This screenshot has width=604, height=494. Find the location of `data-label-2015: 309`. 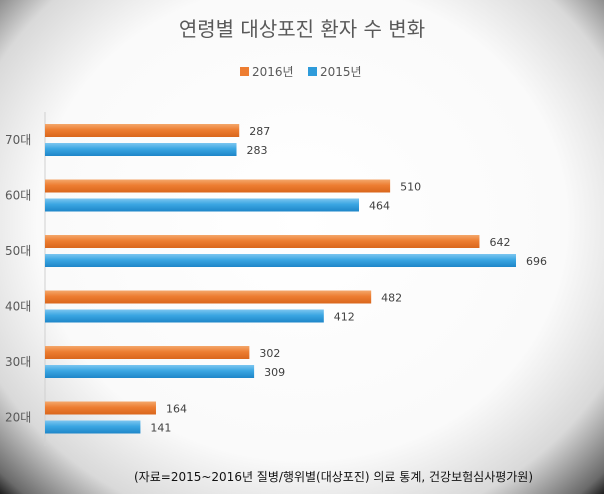

data-label-2015: 309 is located at coordinates (274, 372).